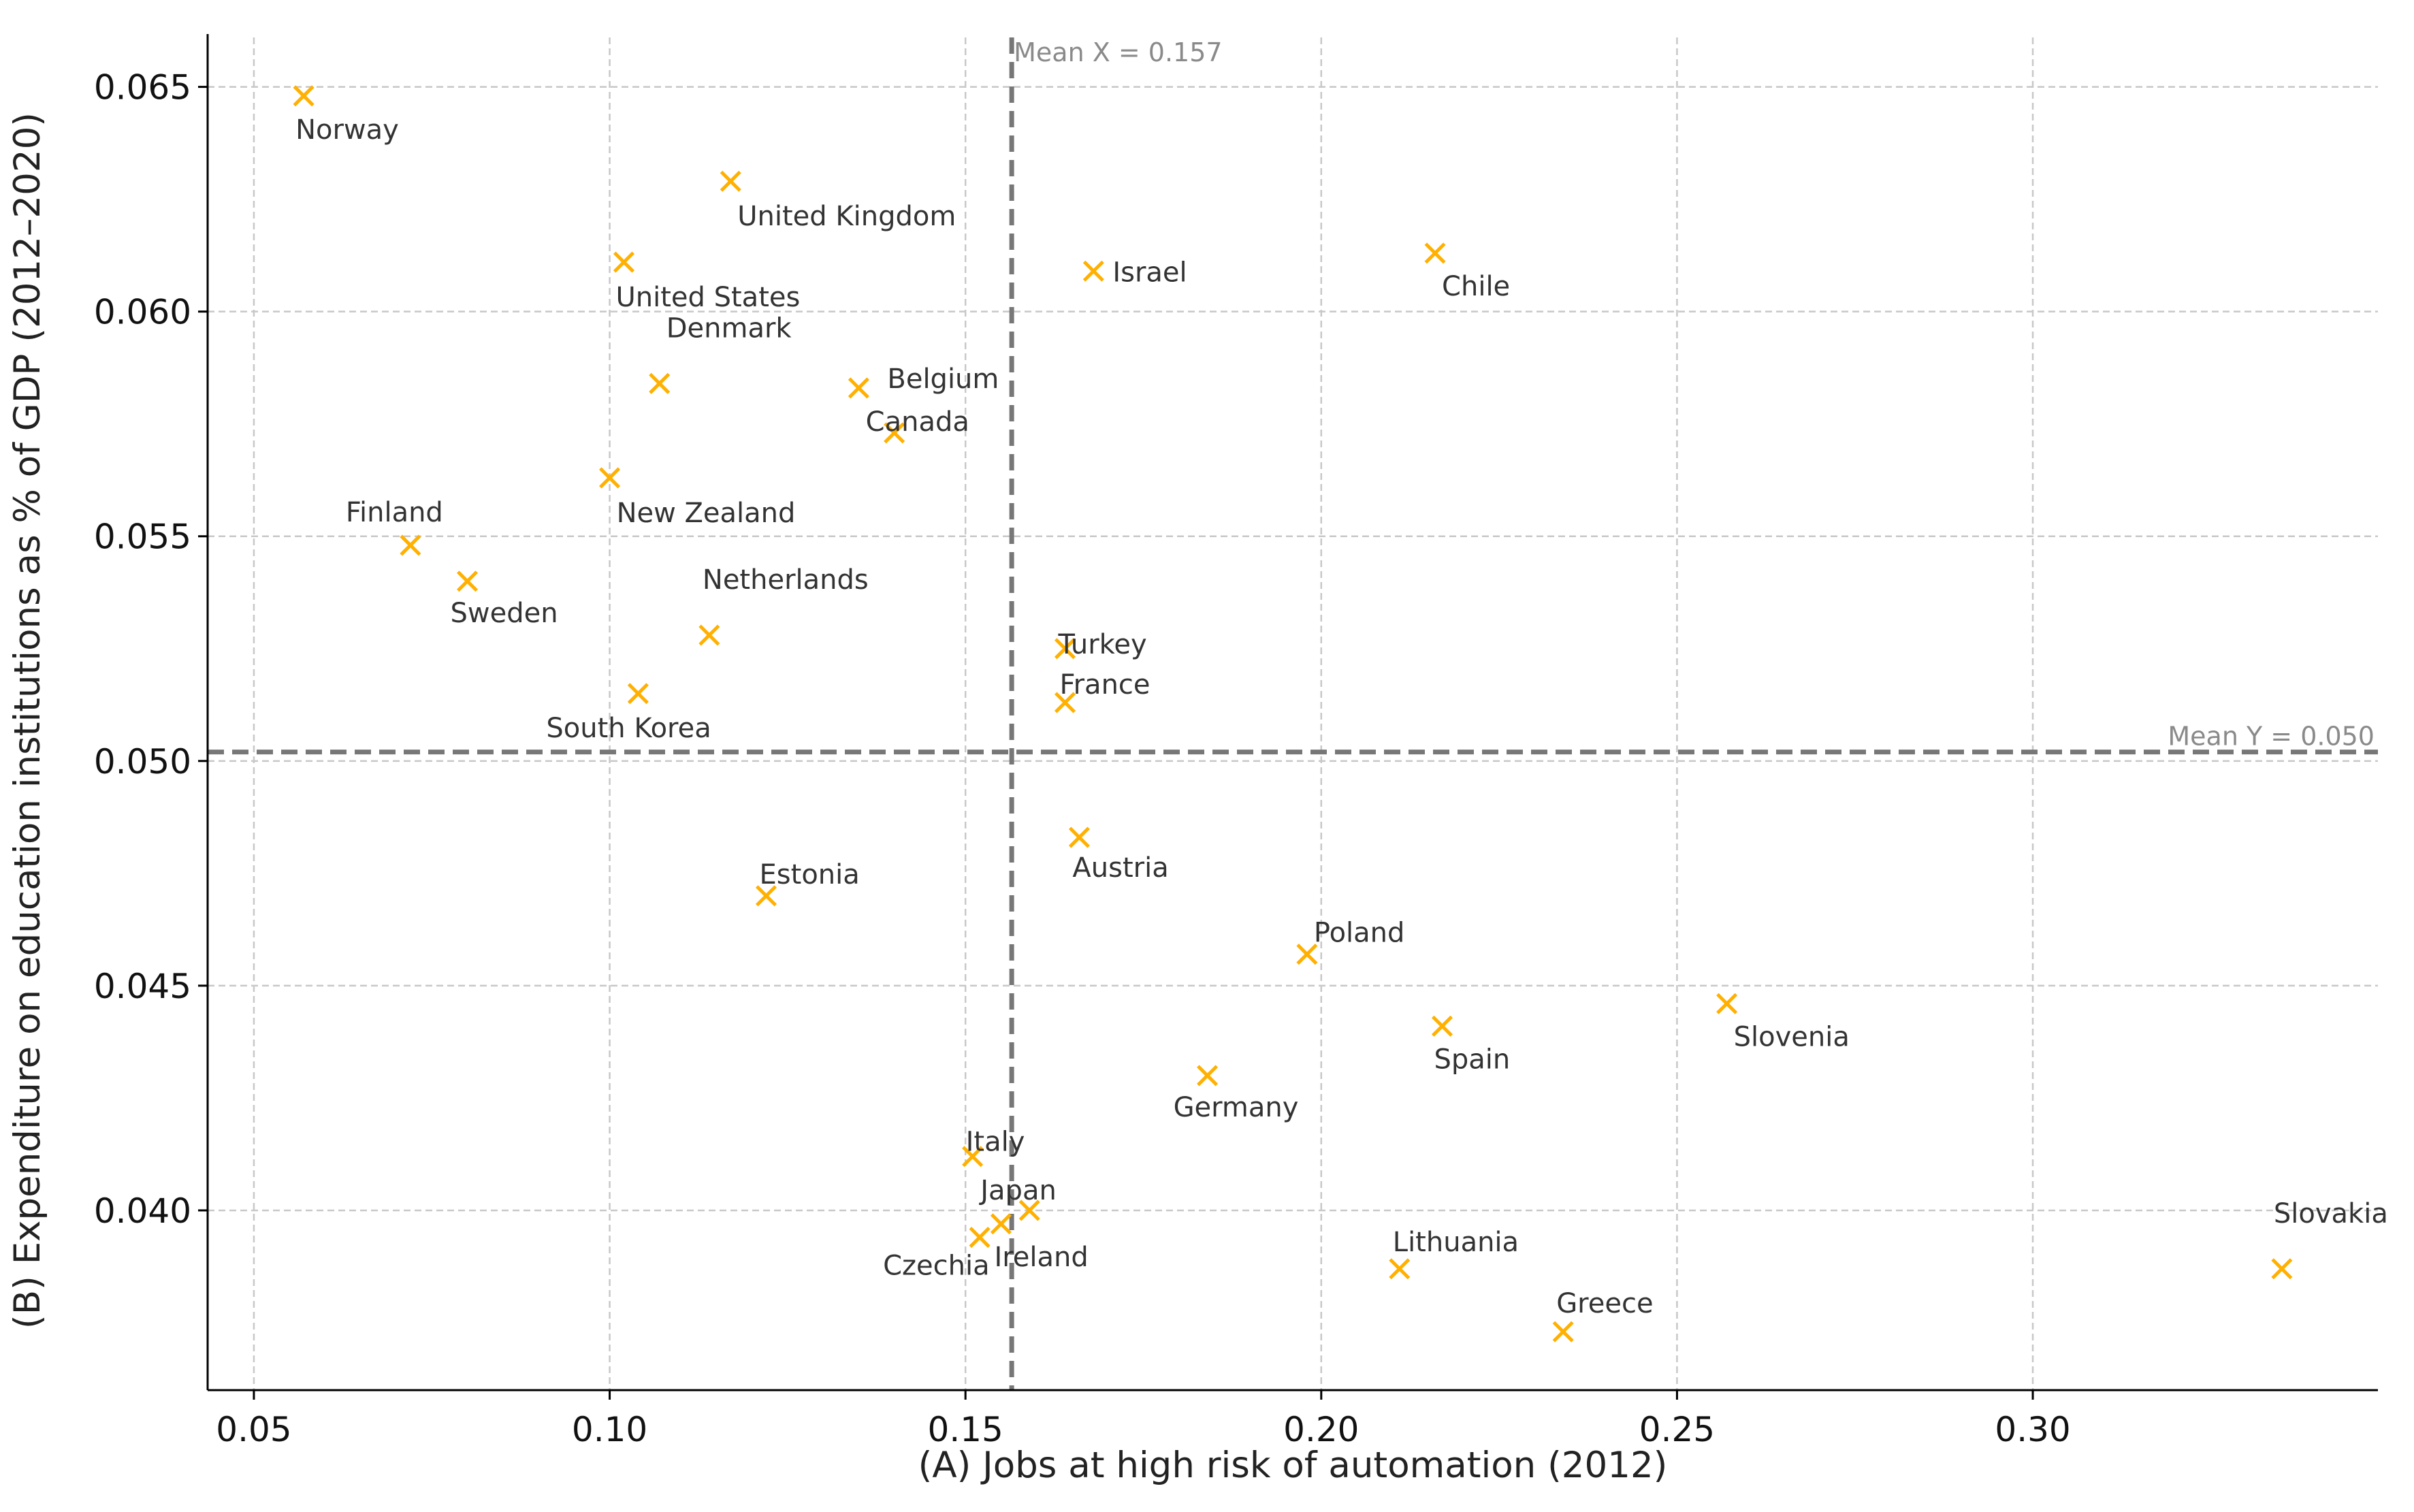 The width and height of the screenshot is (2414, 1512). I want to click on point-label: Greece, so click(1604, 1303).